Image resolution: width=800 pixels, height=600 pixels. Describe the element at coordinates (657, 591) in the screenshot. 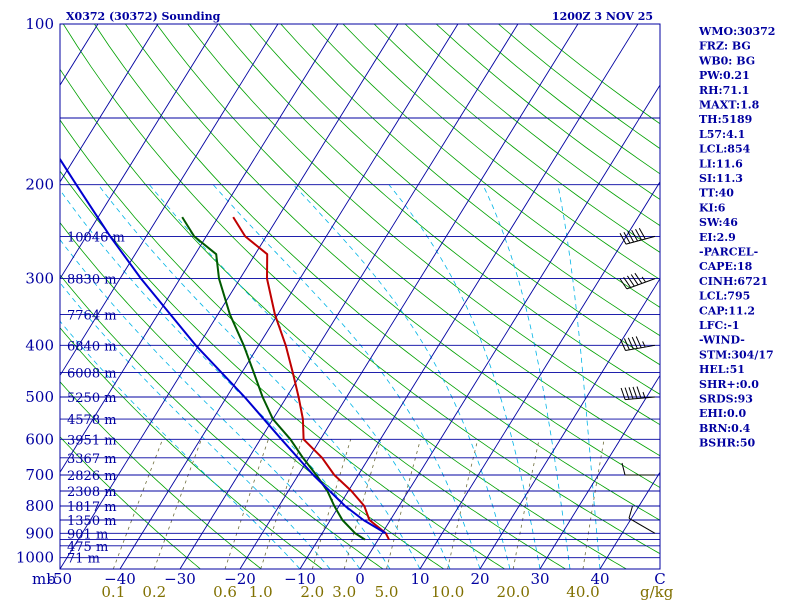

I see `mixing-ratio-unit-label: g/kg` at that location.